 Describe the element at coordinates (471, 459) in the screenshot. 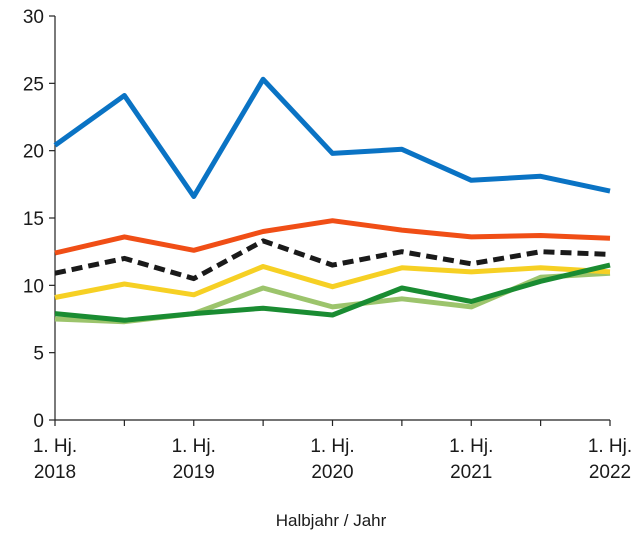

I see `x-tick-label: 1. Hj. 2021` at that location.